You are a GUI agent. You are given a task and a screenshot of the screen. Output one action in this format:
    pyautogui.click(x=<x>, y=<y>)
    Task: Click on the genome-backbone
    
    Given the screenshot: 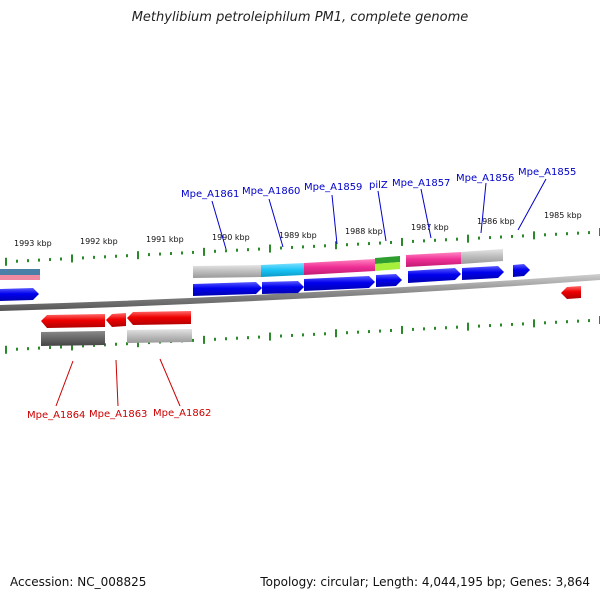 What is the action you would take?
    pyautogui.click(x=300, y=292)
    